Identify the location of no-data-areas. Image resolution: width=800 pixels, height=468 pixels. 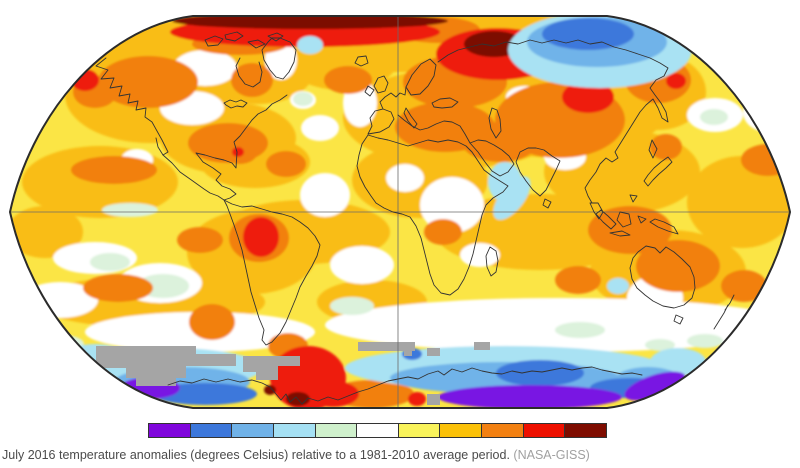
(293, 373).